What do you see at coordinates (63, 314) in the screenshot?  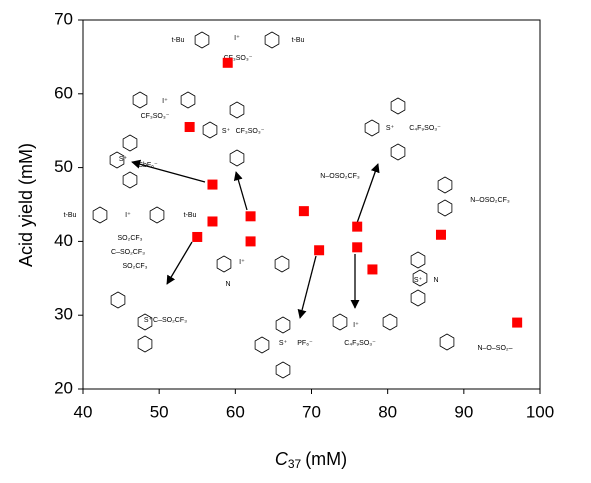 I see `y-tick-label: 30` at bounding box center [63, 314].